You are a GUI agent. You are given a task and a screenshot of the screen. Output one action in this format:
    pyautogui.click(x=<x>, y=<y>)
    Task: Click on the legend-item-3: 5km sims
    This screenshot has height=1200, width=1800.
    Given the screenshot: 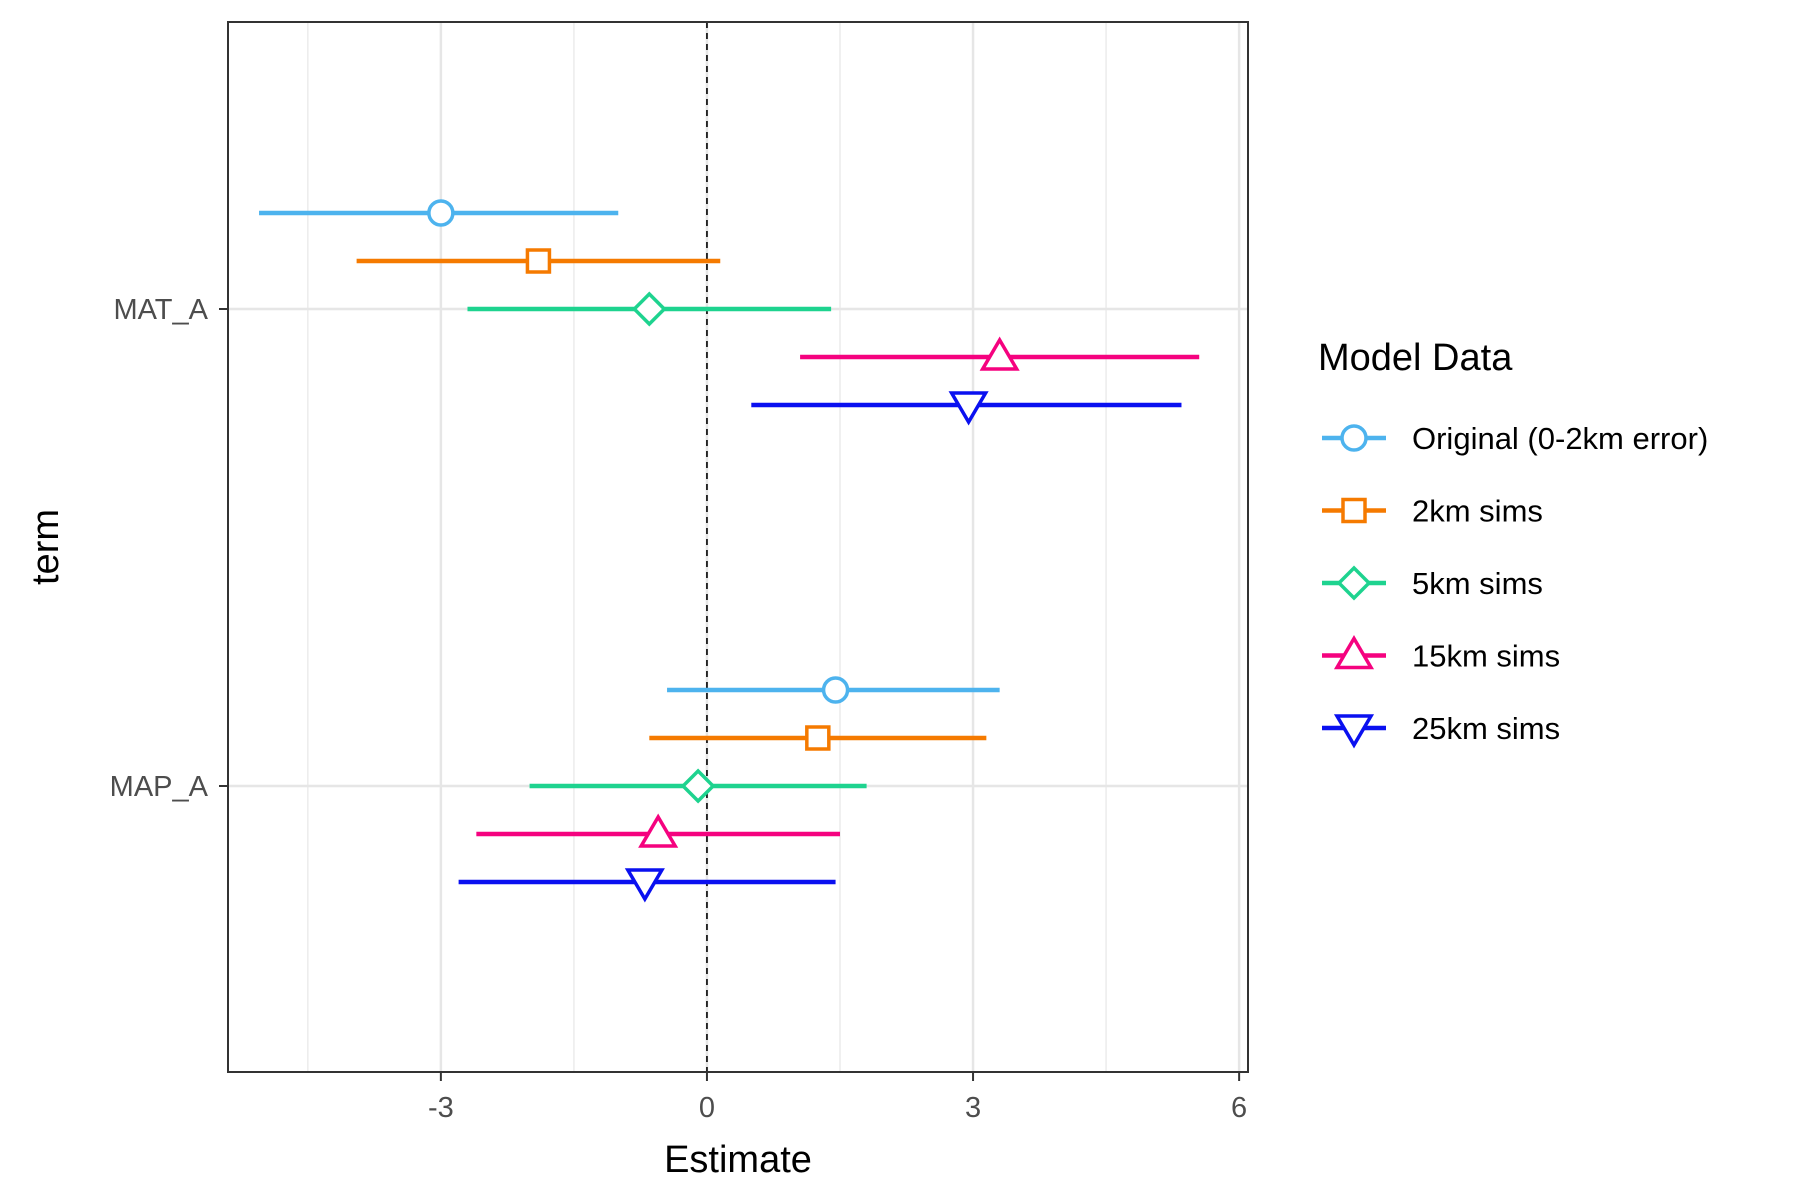 What is the action you would take?
    pyautogui.click(x=1432, y=583)
    